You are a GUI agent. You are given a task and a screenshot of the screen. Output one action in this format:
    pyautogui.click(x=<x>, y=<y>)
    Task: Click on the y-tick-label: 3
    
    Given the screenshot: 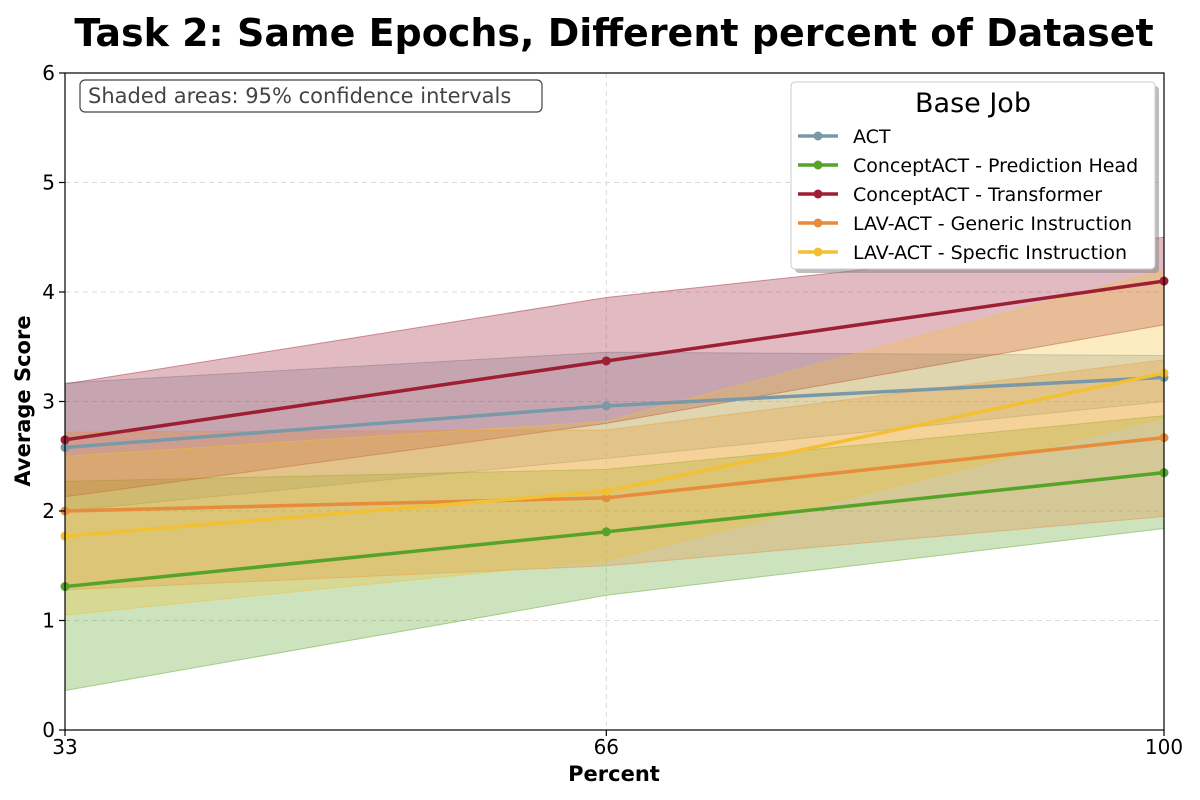 What is the action you would take?
    pyautogui.click(x=48, y=402)
    